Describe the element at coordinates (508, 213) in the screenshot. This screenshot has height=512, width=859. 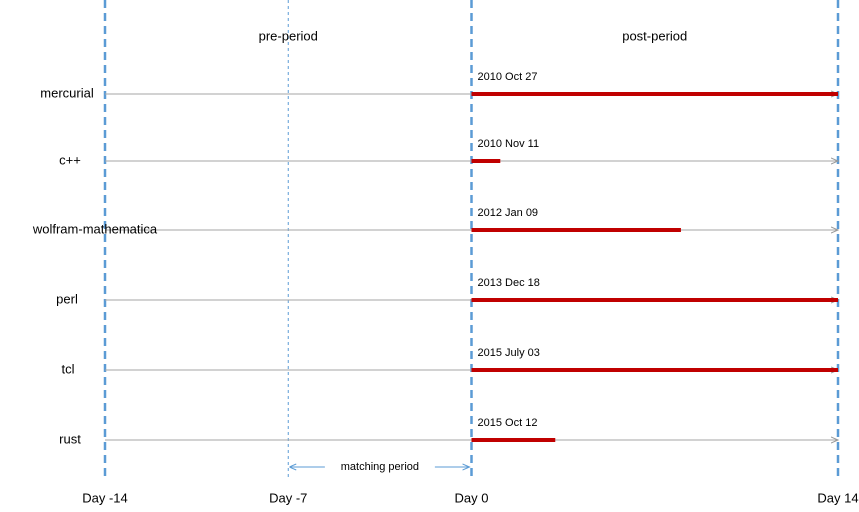
I see `date-label: 2012 Jan 09` at that location.